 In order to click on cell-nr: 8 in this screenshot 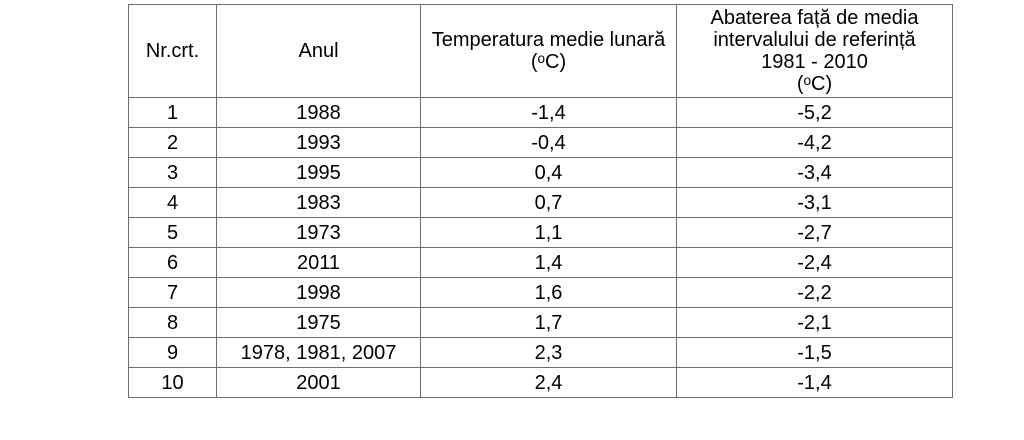, I will do `click(172, 322)`.